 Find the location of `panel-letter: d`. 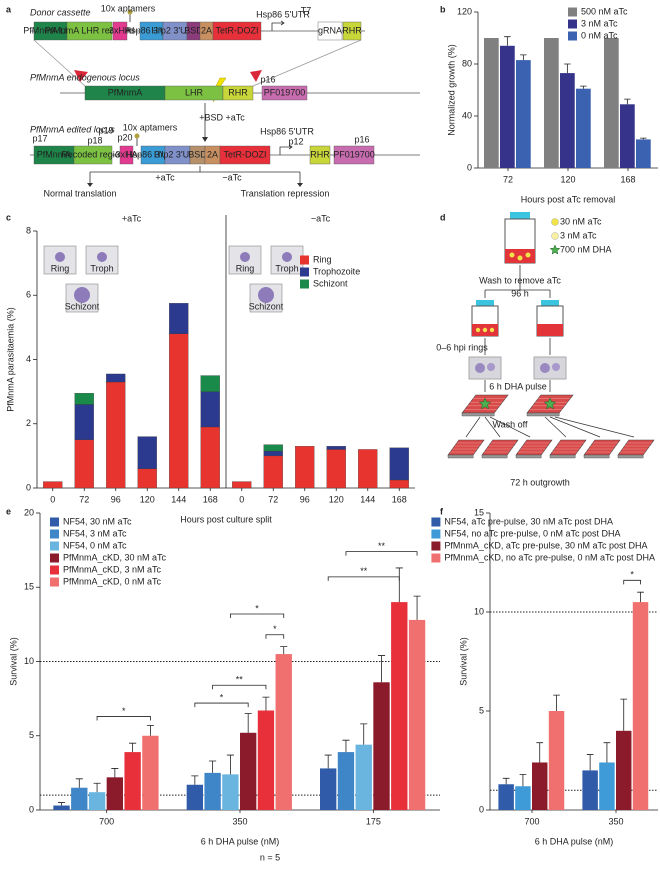

panel-letter: d is located at coordinates (443, 217).